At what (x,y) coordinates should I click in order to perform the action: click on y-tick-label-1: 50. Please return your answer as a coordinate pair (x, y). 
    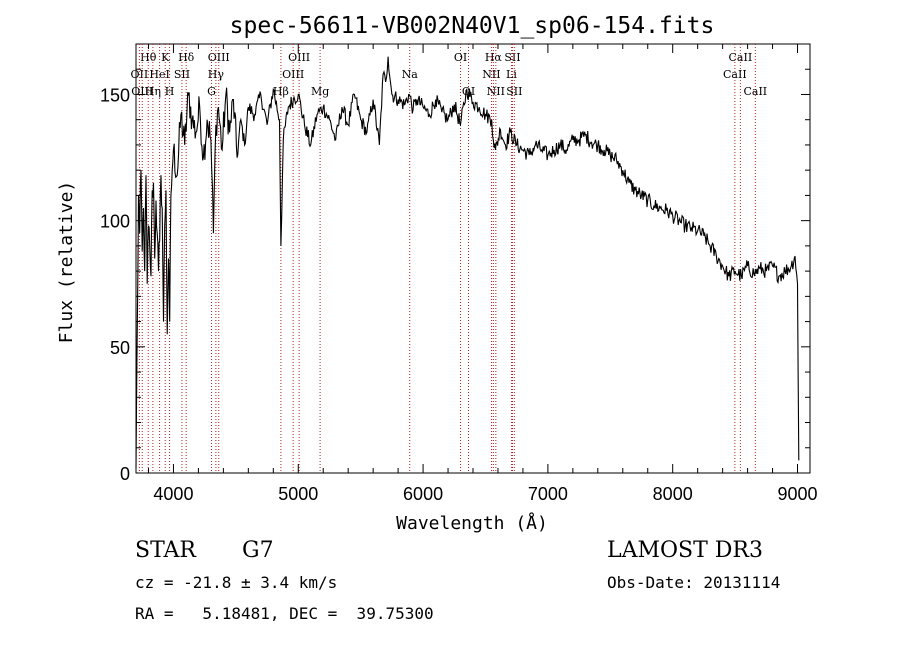
    Looking at the image, I should click on (120, 348).